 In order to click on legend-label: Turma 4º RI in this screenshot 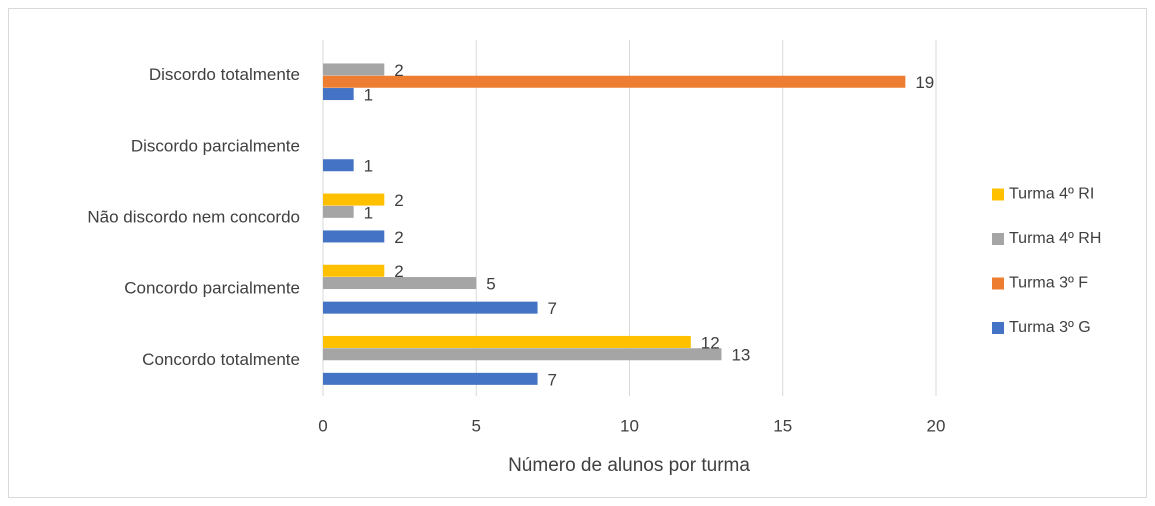, I will do `click(1051, 194)`.